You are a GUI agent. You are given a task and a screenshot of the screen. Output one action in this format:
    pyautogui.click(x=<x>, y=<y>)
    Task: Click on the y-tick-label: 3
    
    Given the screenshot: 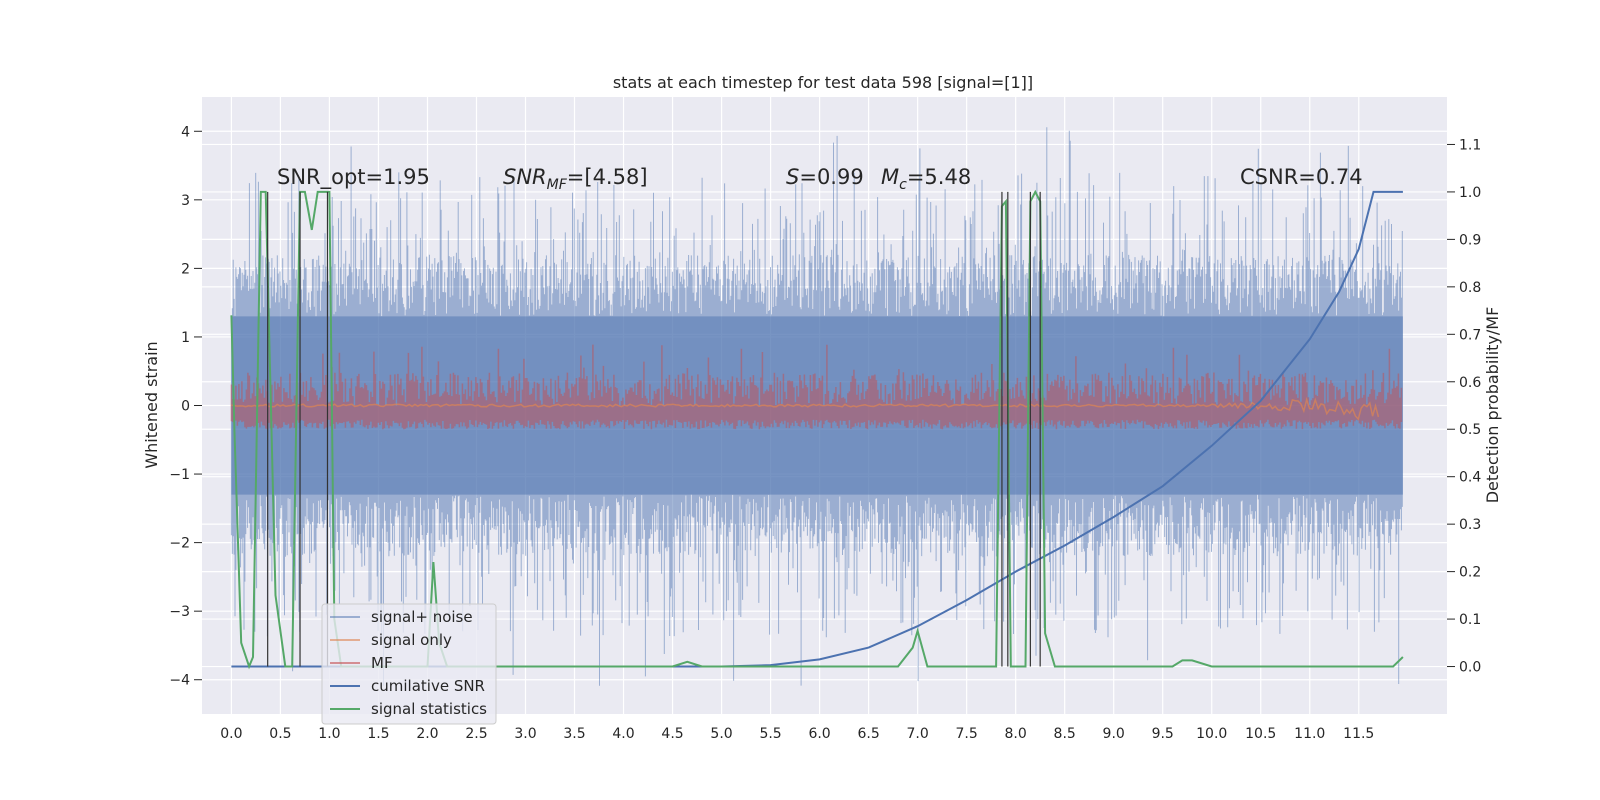 What is the action you would take?
    pyautogui.click(x=185, y=201)
    